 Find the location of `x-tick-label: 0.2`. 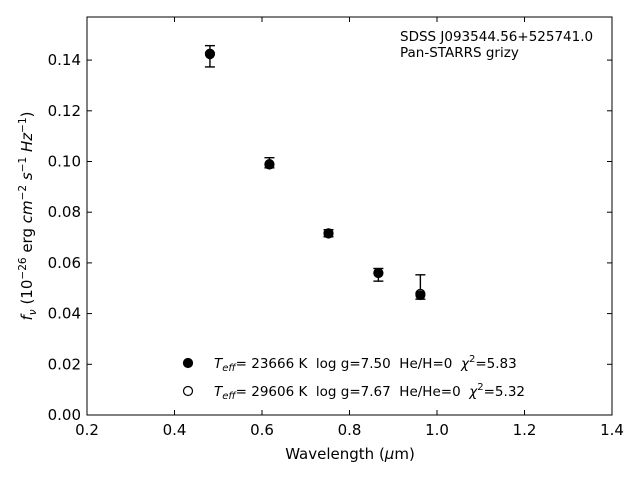

x-tick-label: 0.2 is located at coordinates (87, 430).